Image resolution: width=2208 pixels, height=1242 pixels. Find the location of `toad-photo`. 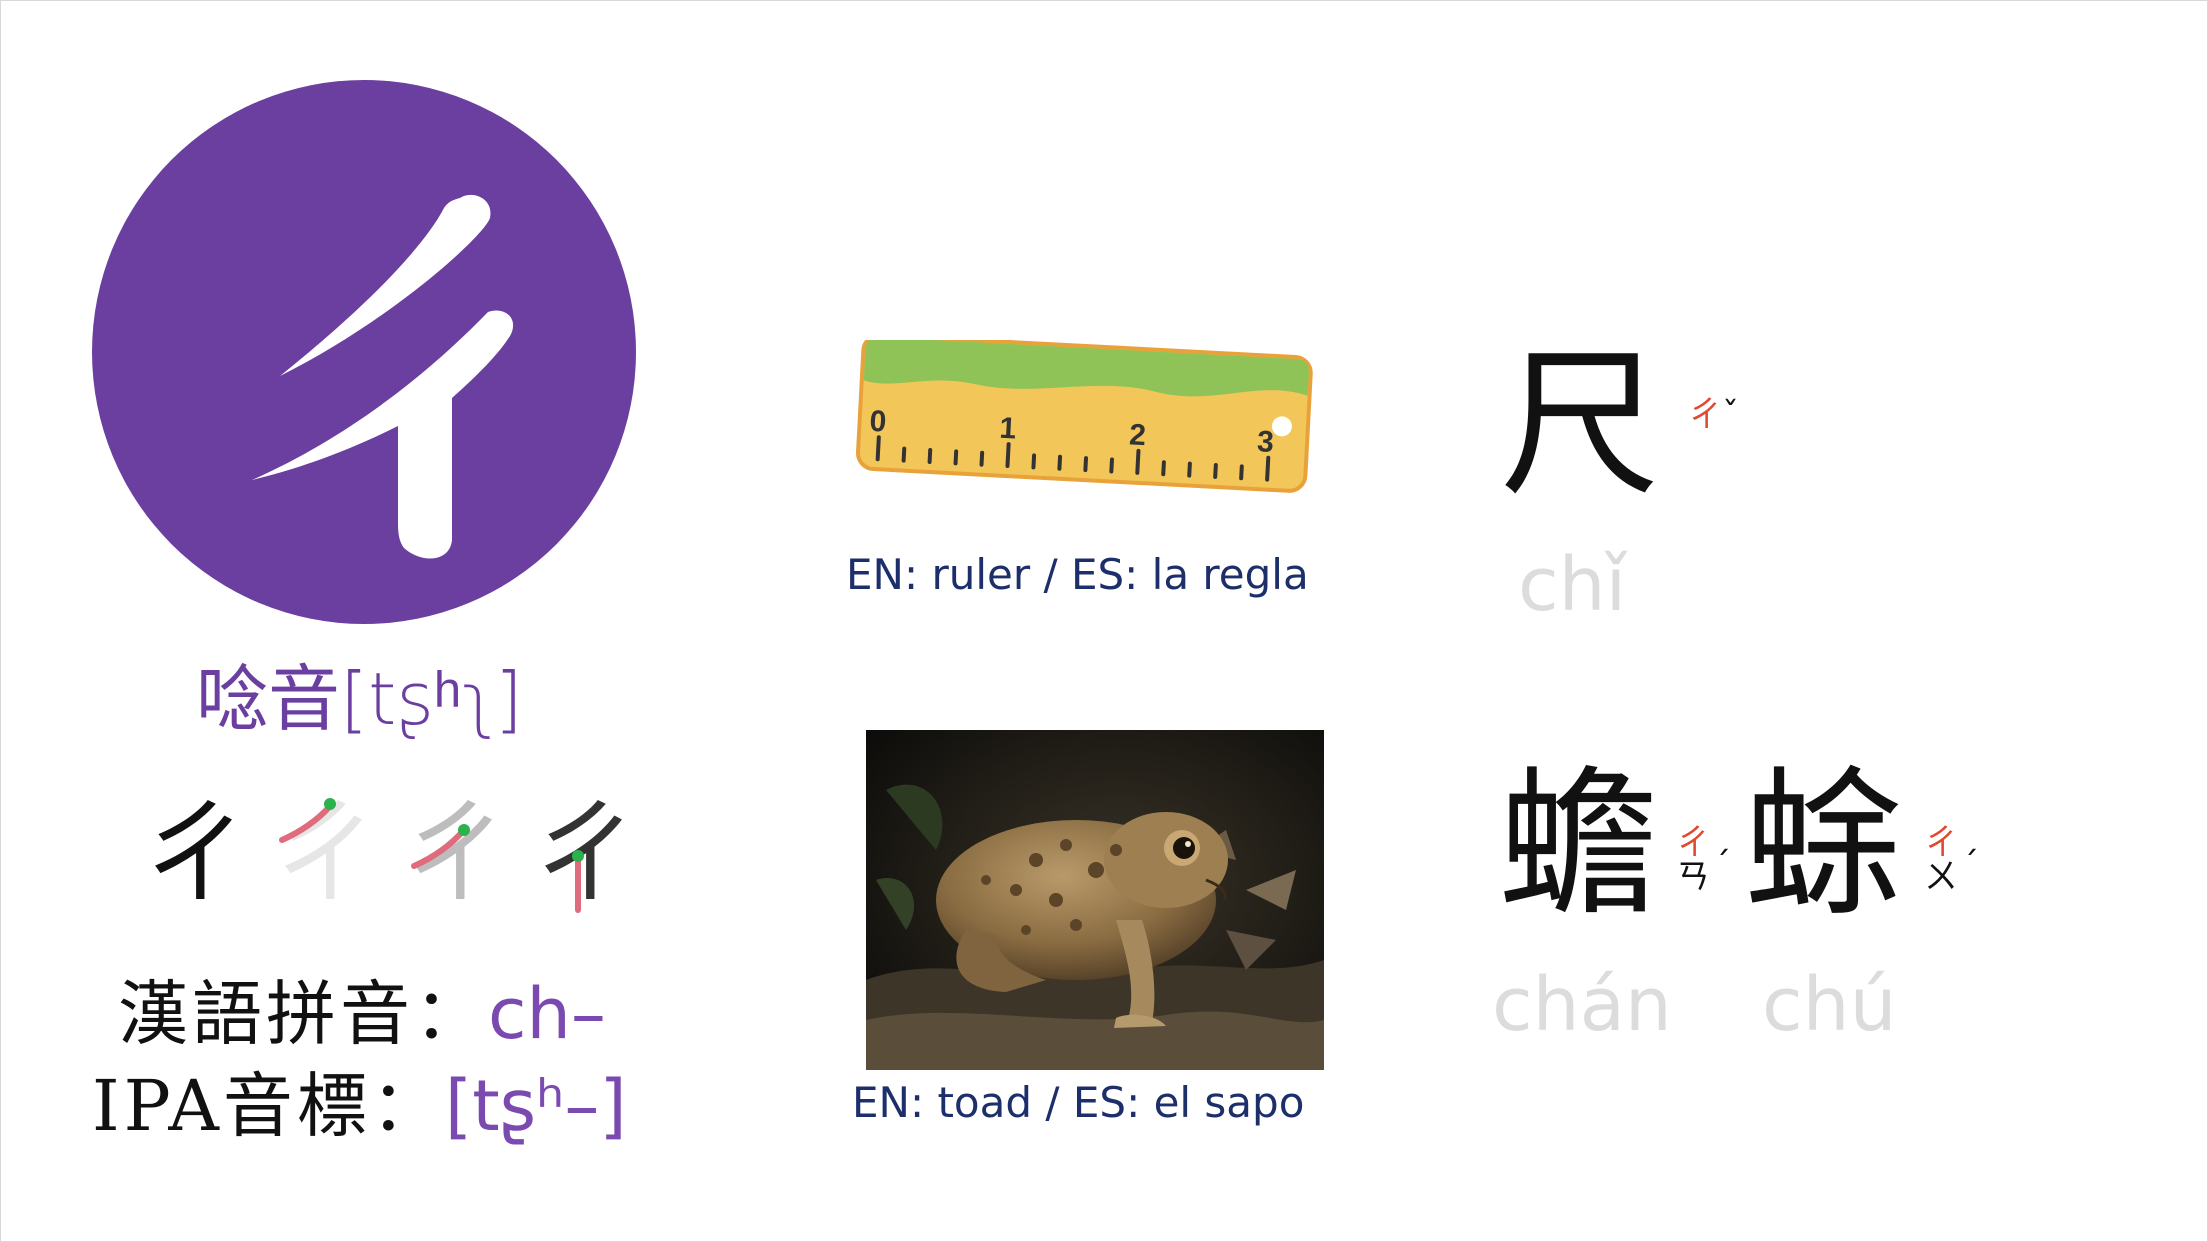

toad-photo is located at coordinates (1095, 900).